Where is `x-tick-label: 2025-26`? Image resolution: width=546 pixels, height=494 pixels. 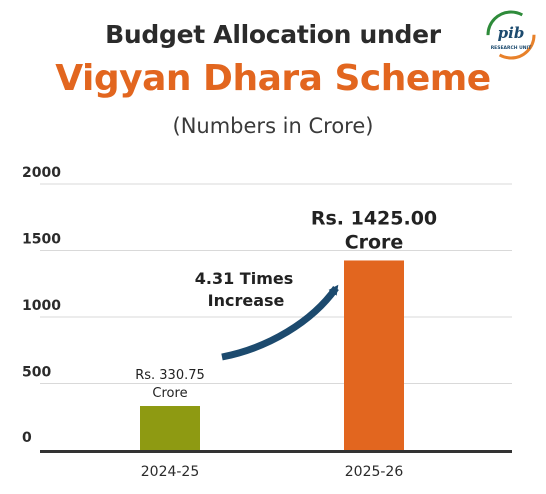 x-tick-label: 2025-26 is located at coordinates (374, 472).